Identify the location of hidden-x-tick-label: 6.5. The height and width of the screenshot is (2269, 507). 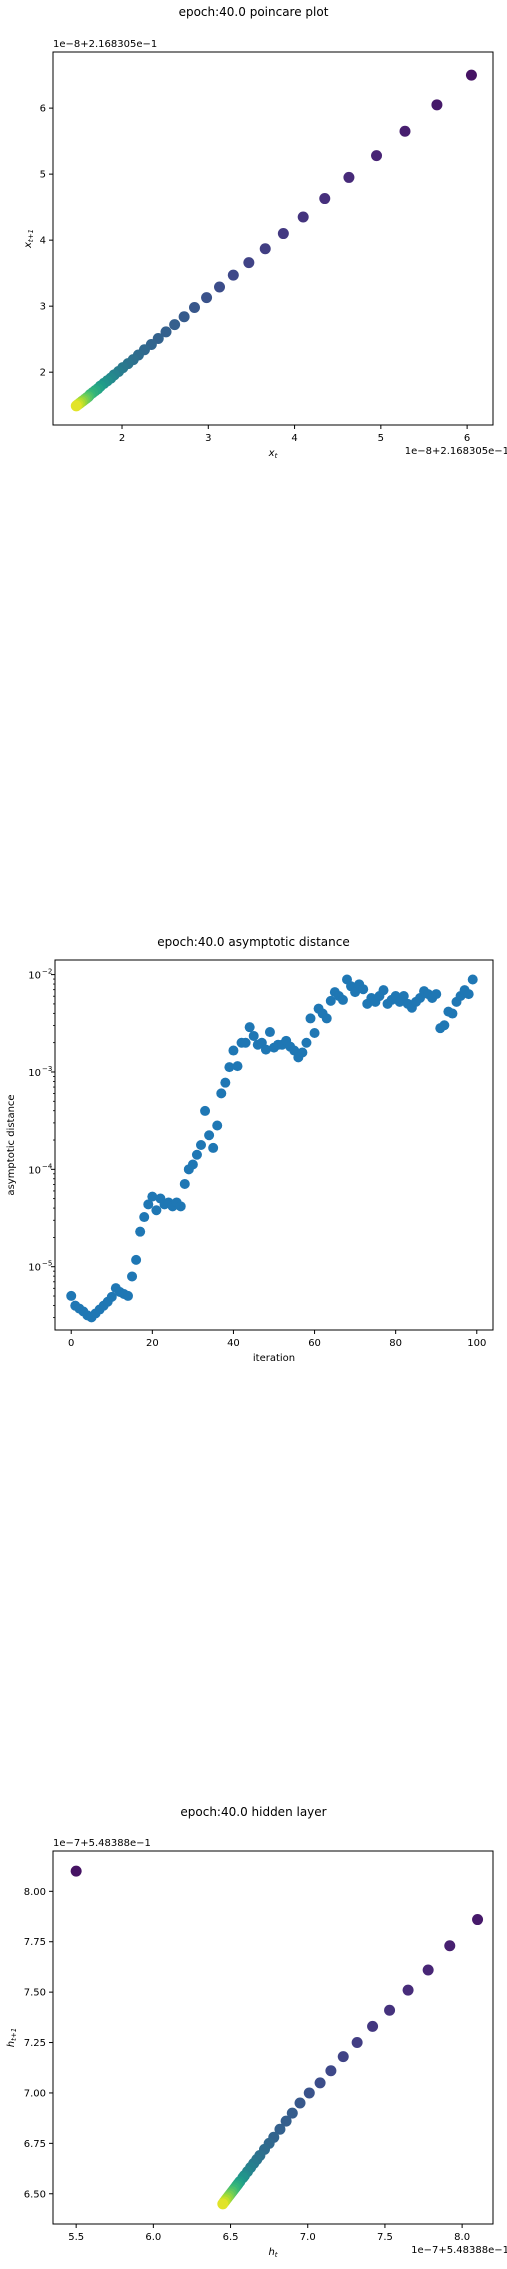
(231, 2237).